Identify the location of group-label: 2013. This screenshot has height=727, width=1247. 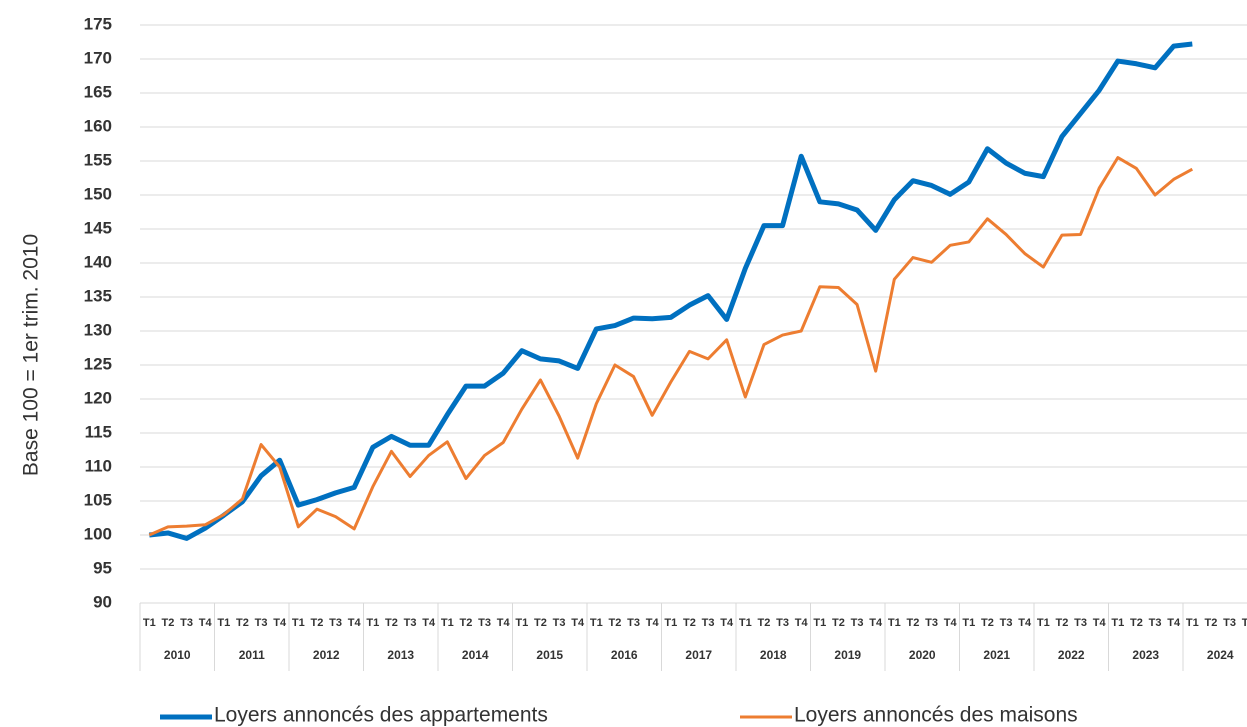
(400, 655).